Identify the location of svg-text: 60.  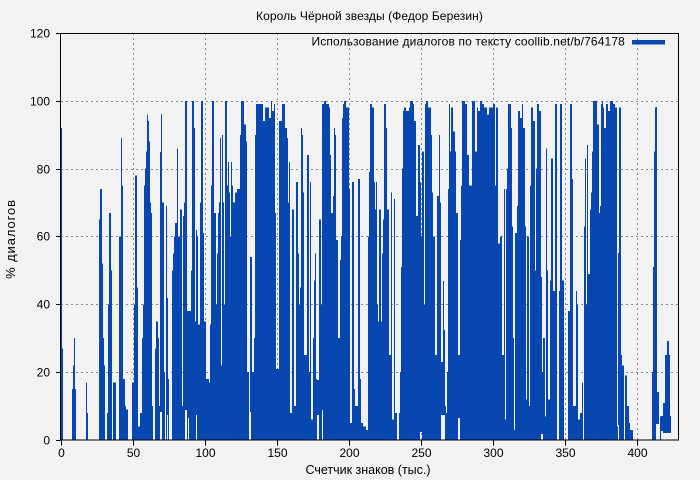
(44, 237).